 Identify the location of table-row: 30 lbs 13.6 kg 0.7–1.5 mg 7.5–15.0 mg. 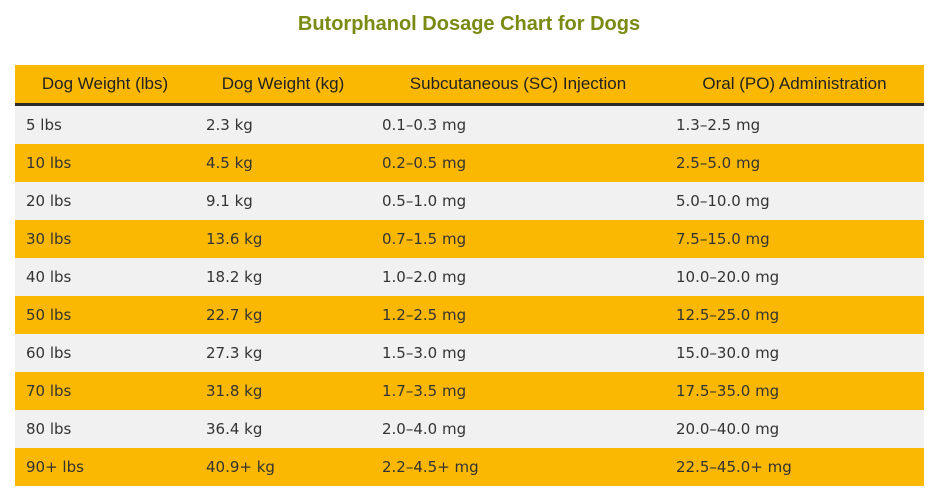
(469, 239).